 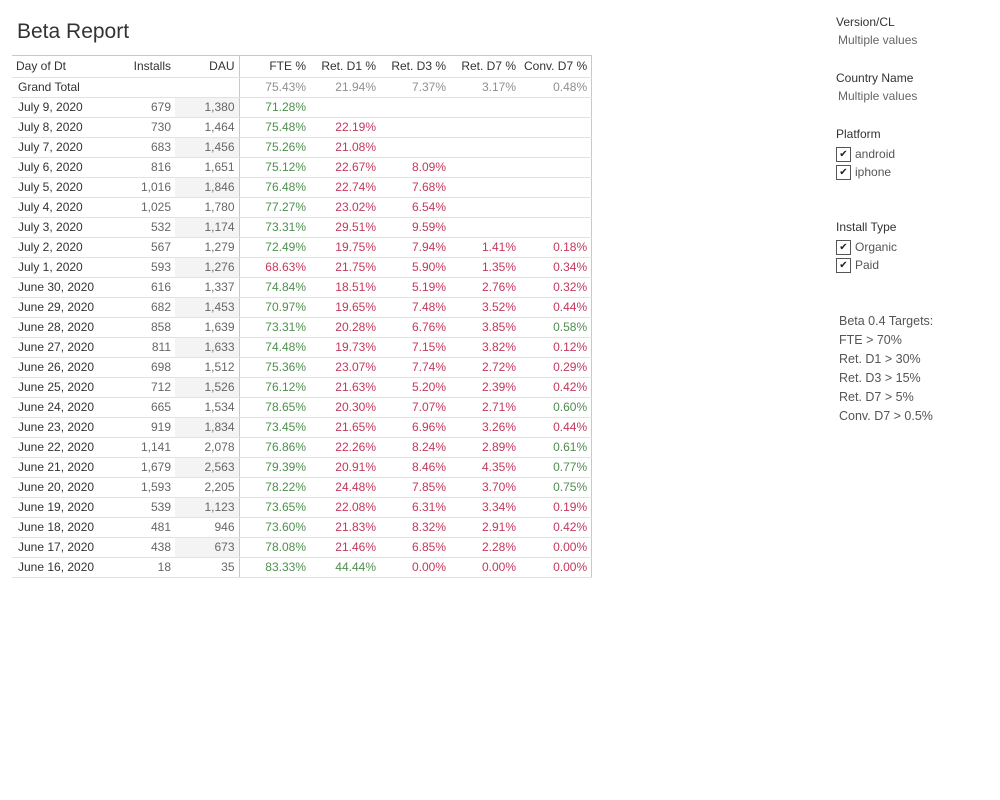 What do you see at coordinates (485, 267) in the screenshot?
I see `cell-ret-d7: 1.35%` at bounding box center [485, 267].